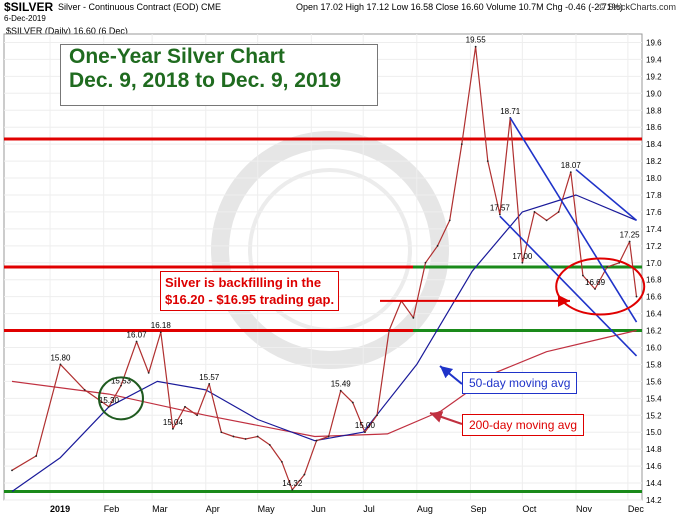 This screenshot has width=680, height=518. Describe the element at coordinates (177, 56) in the screenshot. I see `chart-title: One-Year Silver Chart` at that location.